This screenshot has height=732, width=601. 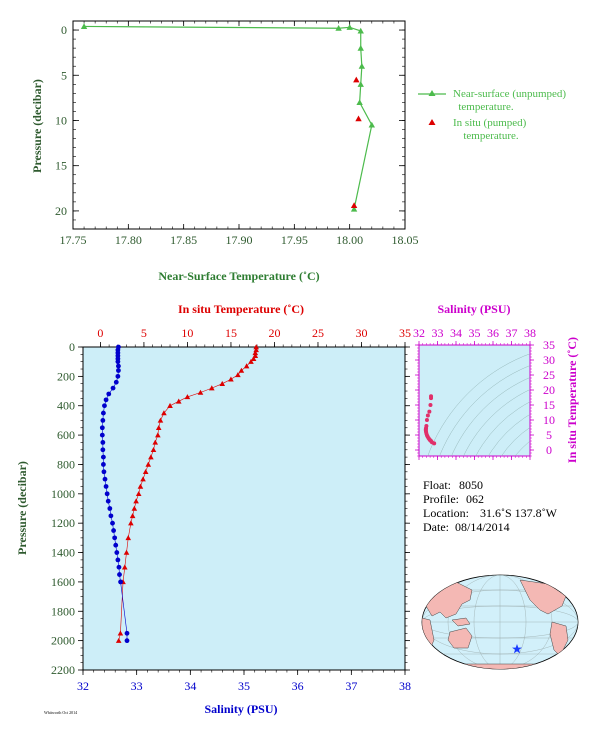 What do you see at coordinates (432, 93) in the screenshot?
I see `legend-green-triangle-icon` at bounding box center [432, 93].